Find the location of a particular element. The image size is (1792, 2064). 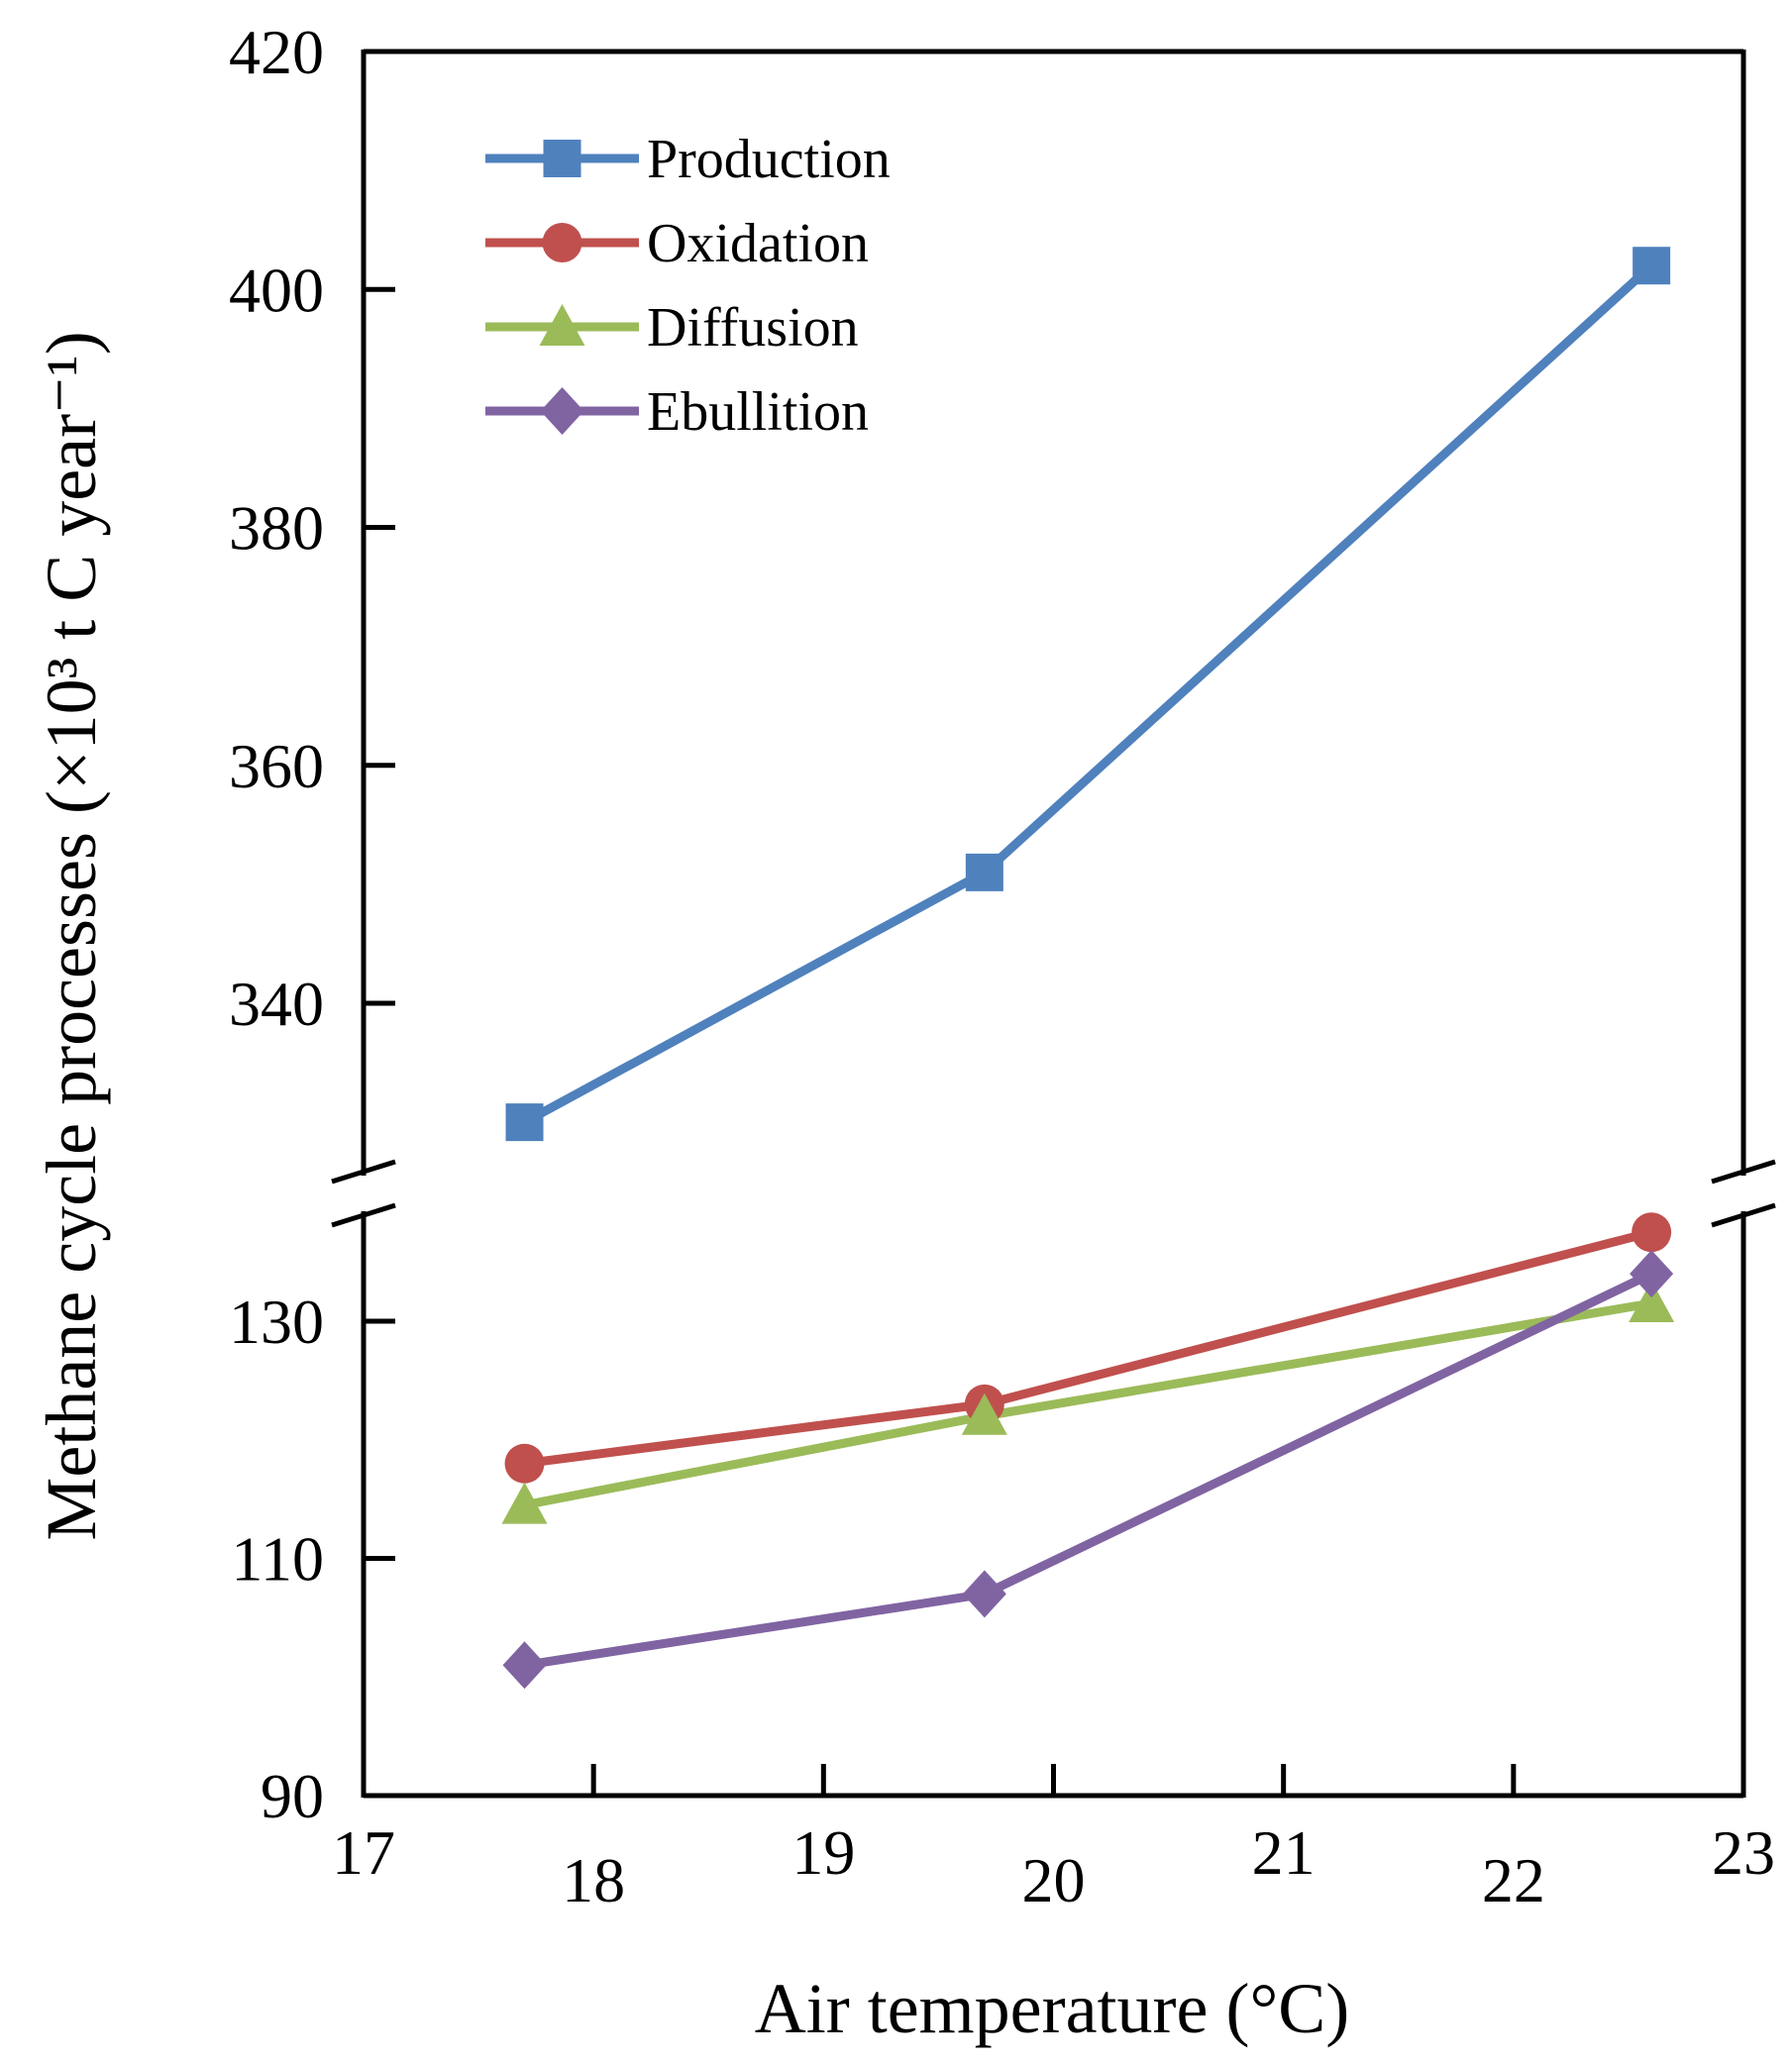

legend-item-ebullition: Ebullition is located at coordinates (677, 412).